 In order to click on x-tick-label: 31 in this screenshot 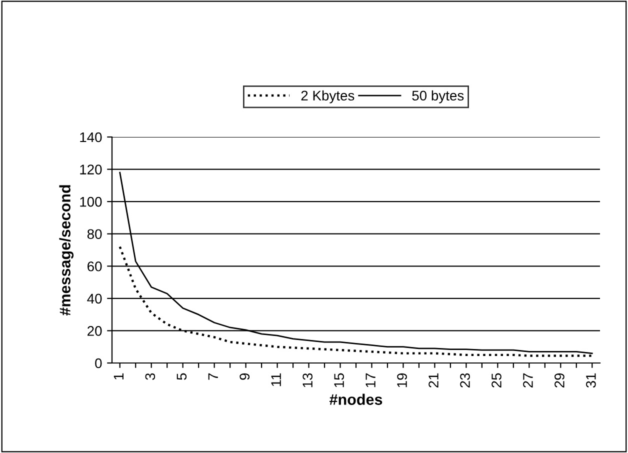, I will do `click(591, 380)`.